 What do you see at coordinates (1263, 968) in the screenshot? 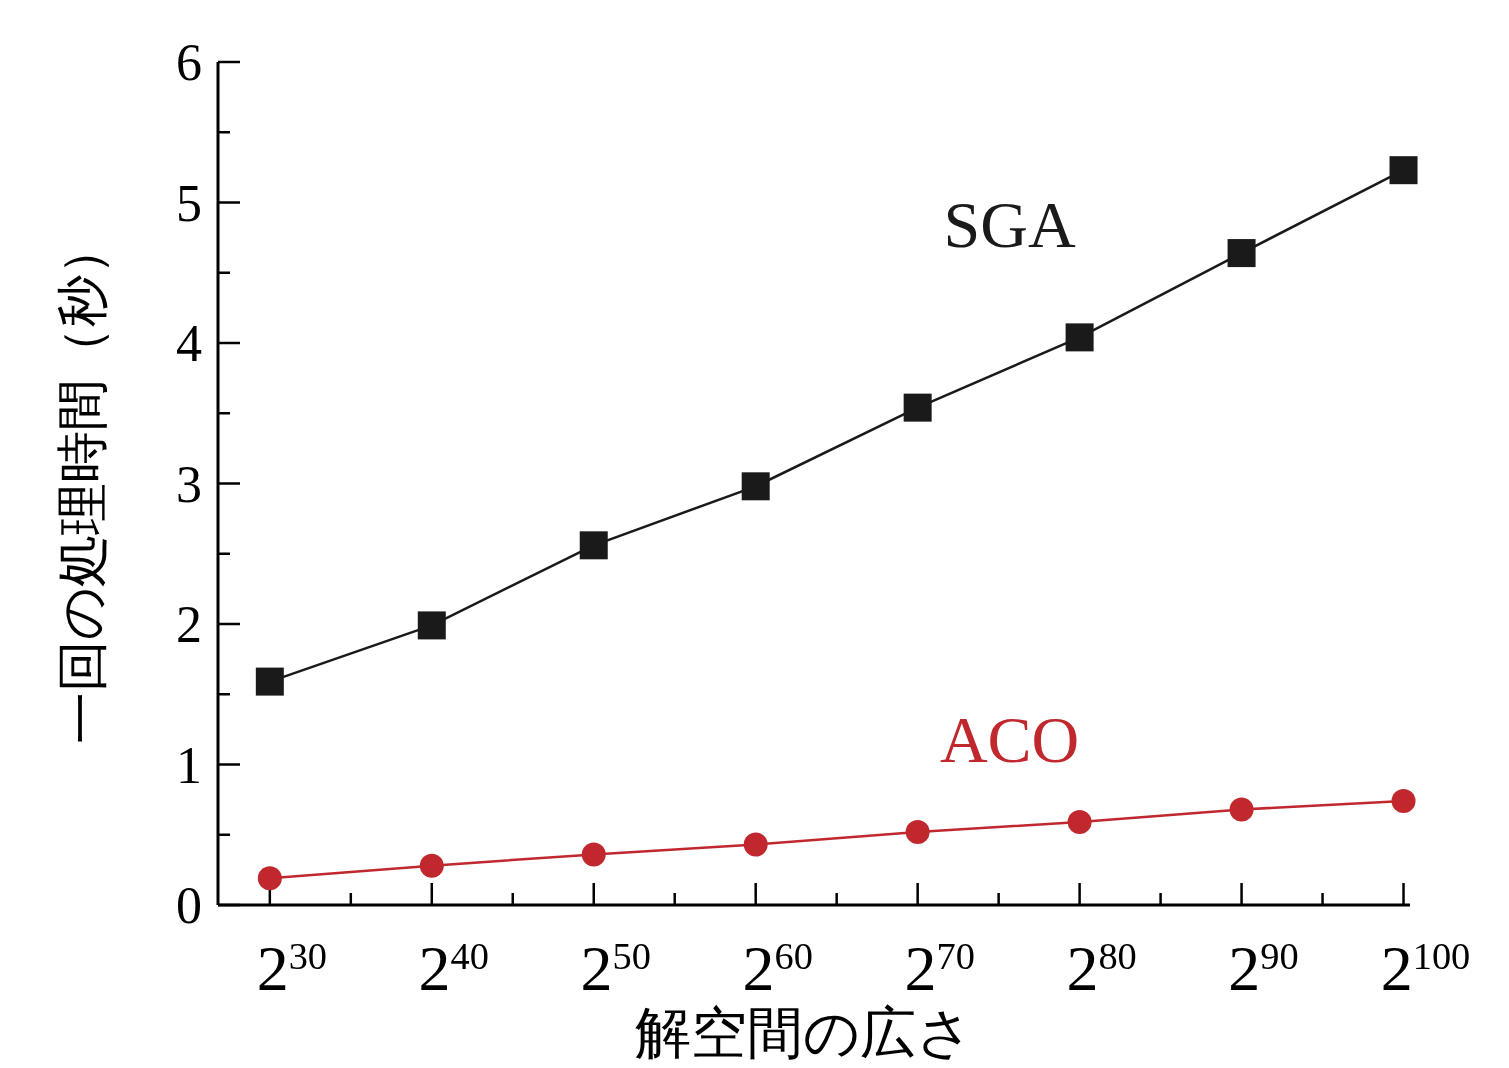
I see `x-tick-label: 2$^{90}$` at bounding box center [1263, 968].